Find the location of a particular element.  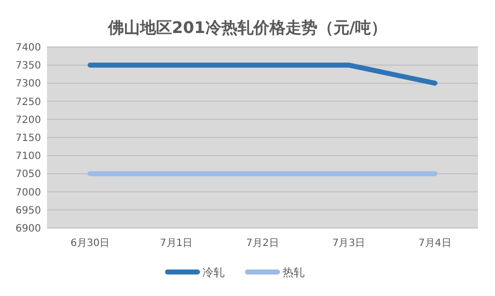

y-tick-label: 6900 is located at coordinates (28, 229).